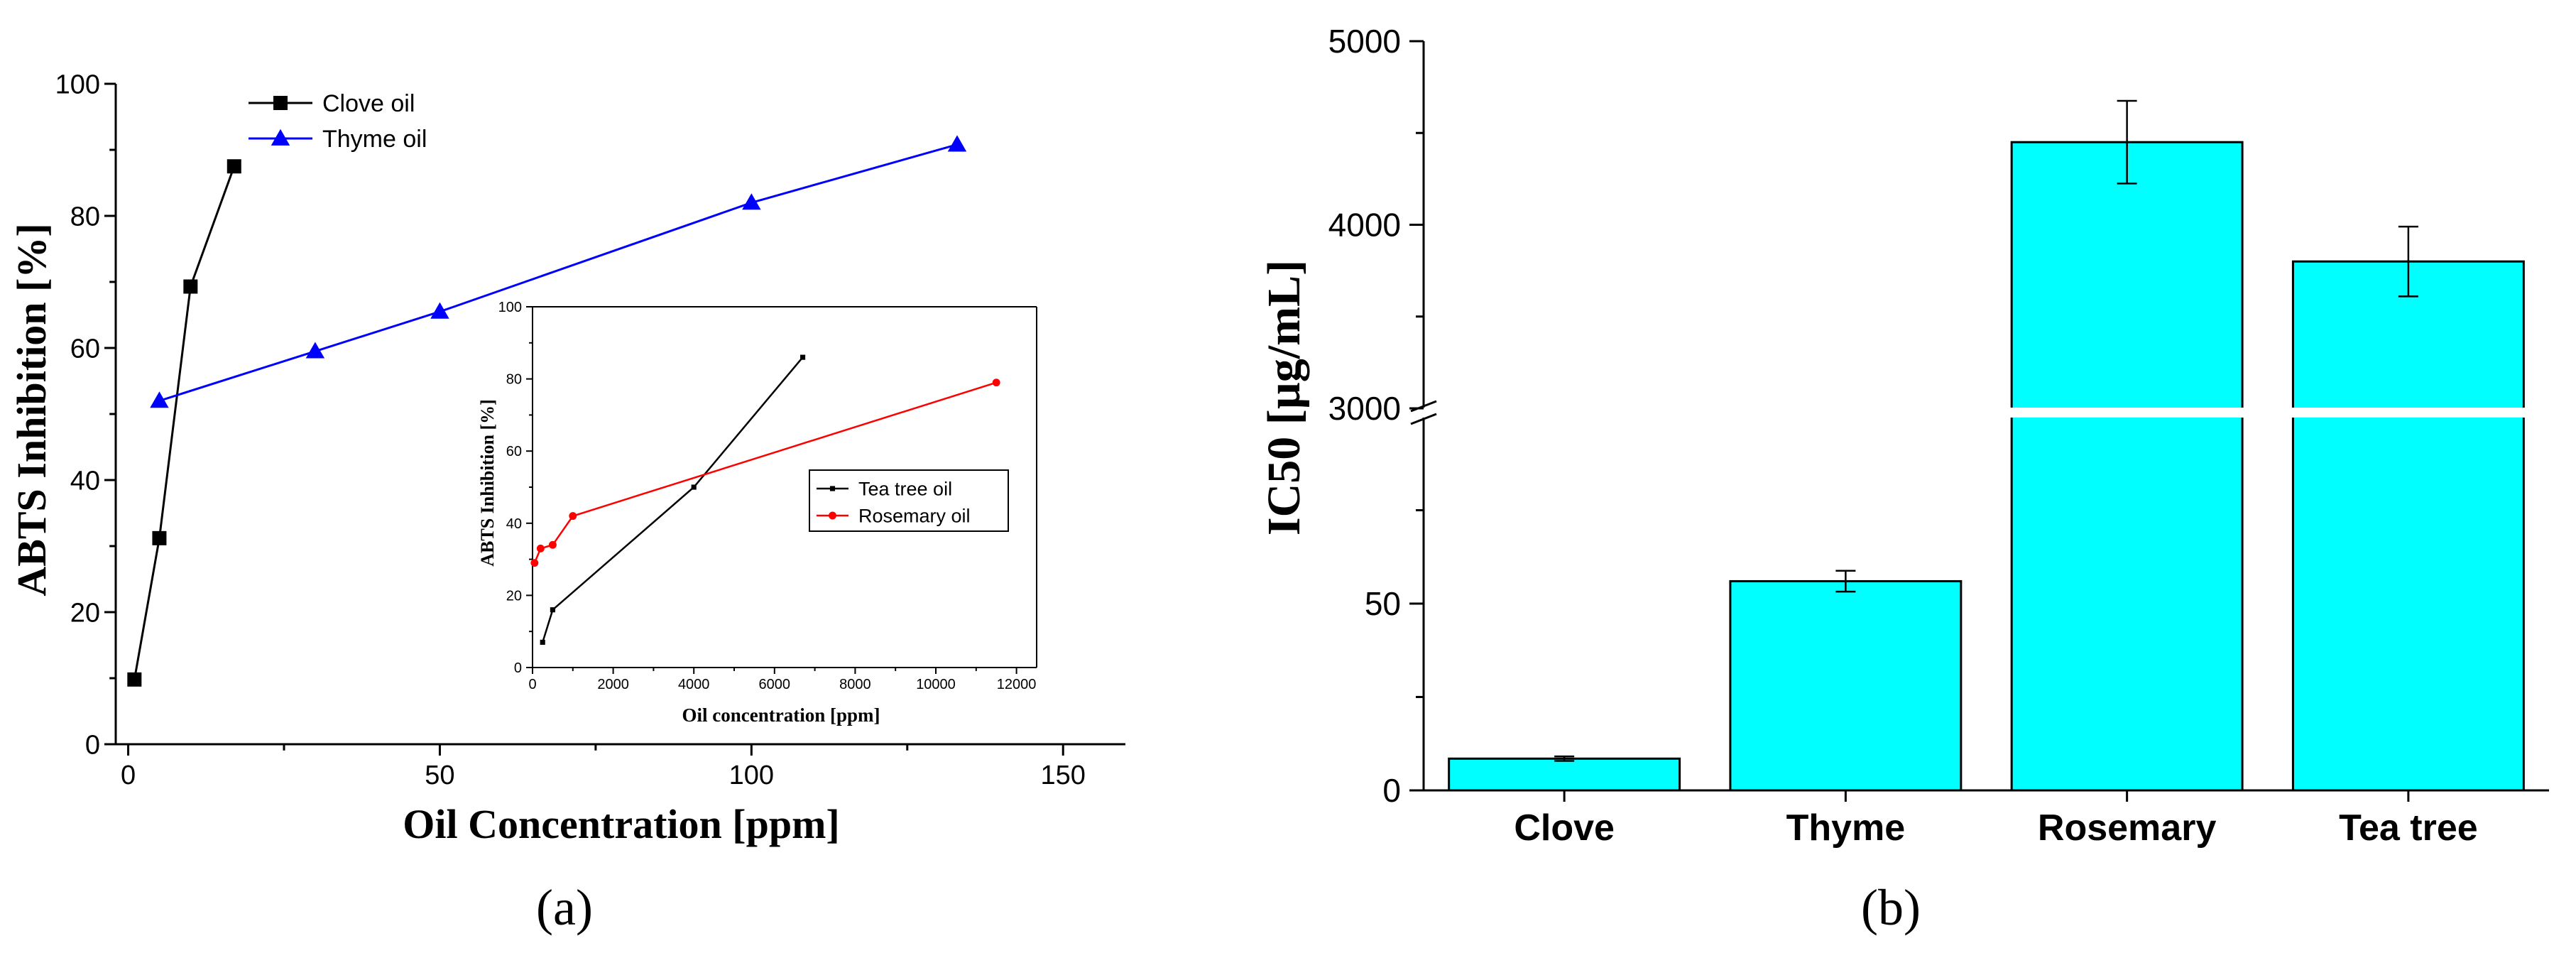 This screenshot has height=953, width=2576. Describe the element at coordinates (85, 217) in the screenshot. I see `chart-a-y-tick-label: 80` at that location.